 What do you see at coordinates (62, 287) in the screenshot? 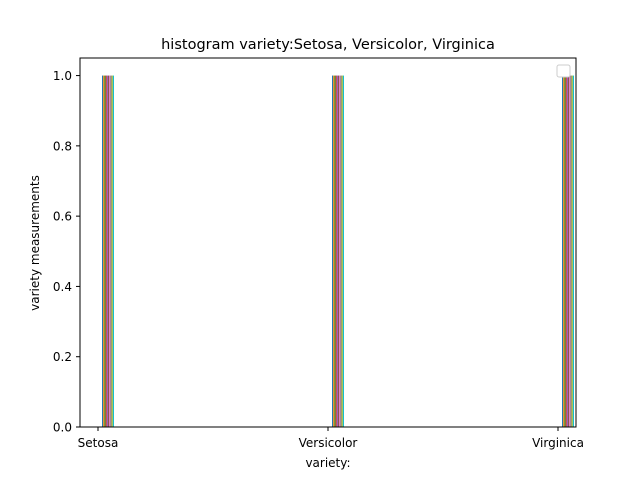
I see `y-tick-label: 0.4` at bounding box center [62, 287].